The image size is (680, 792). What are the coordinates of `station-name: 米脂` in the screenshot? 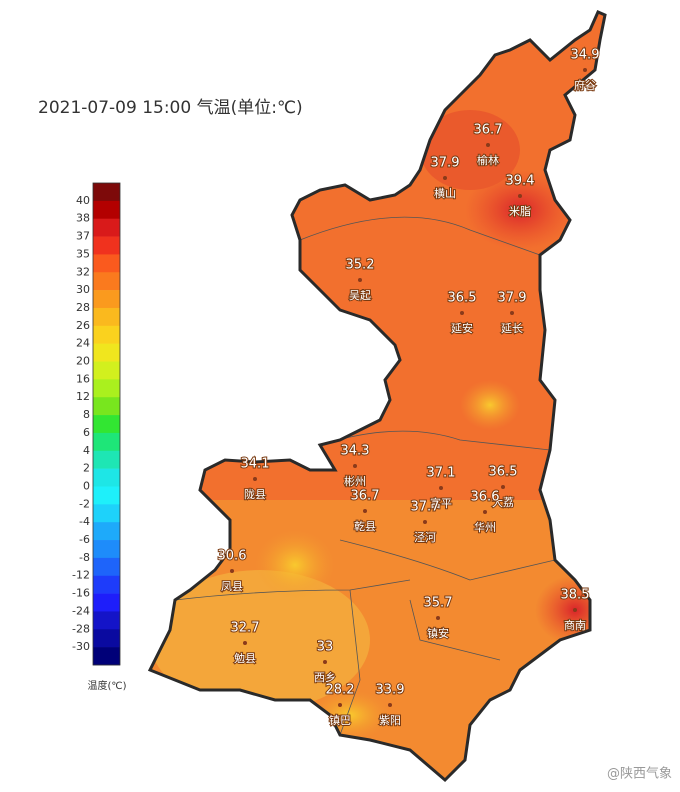 It's located at (520, 211).